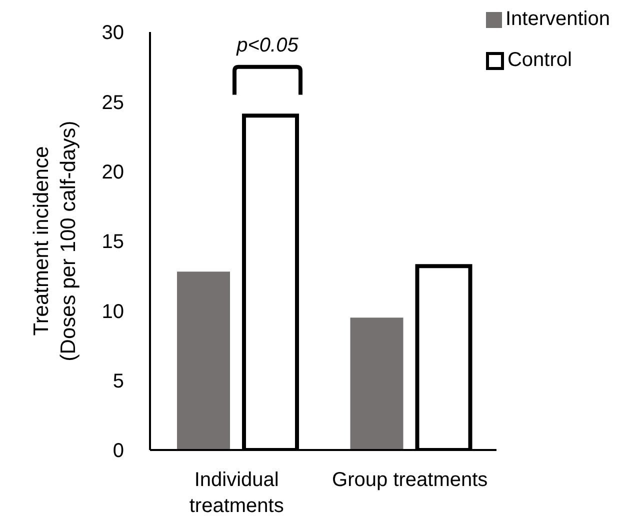 The height and width of the screenshot is (532, 621). What do you see at coordinates (118, 451) in the screenshot?
I see `y-tick-label: 0` at bounding box center [118, 451].